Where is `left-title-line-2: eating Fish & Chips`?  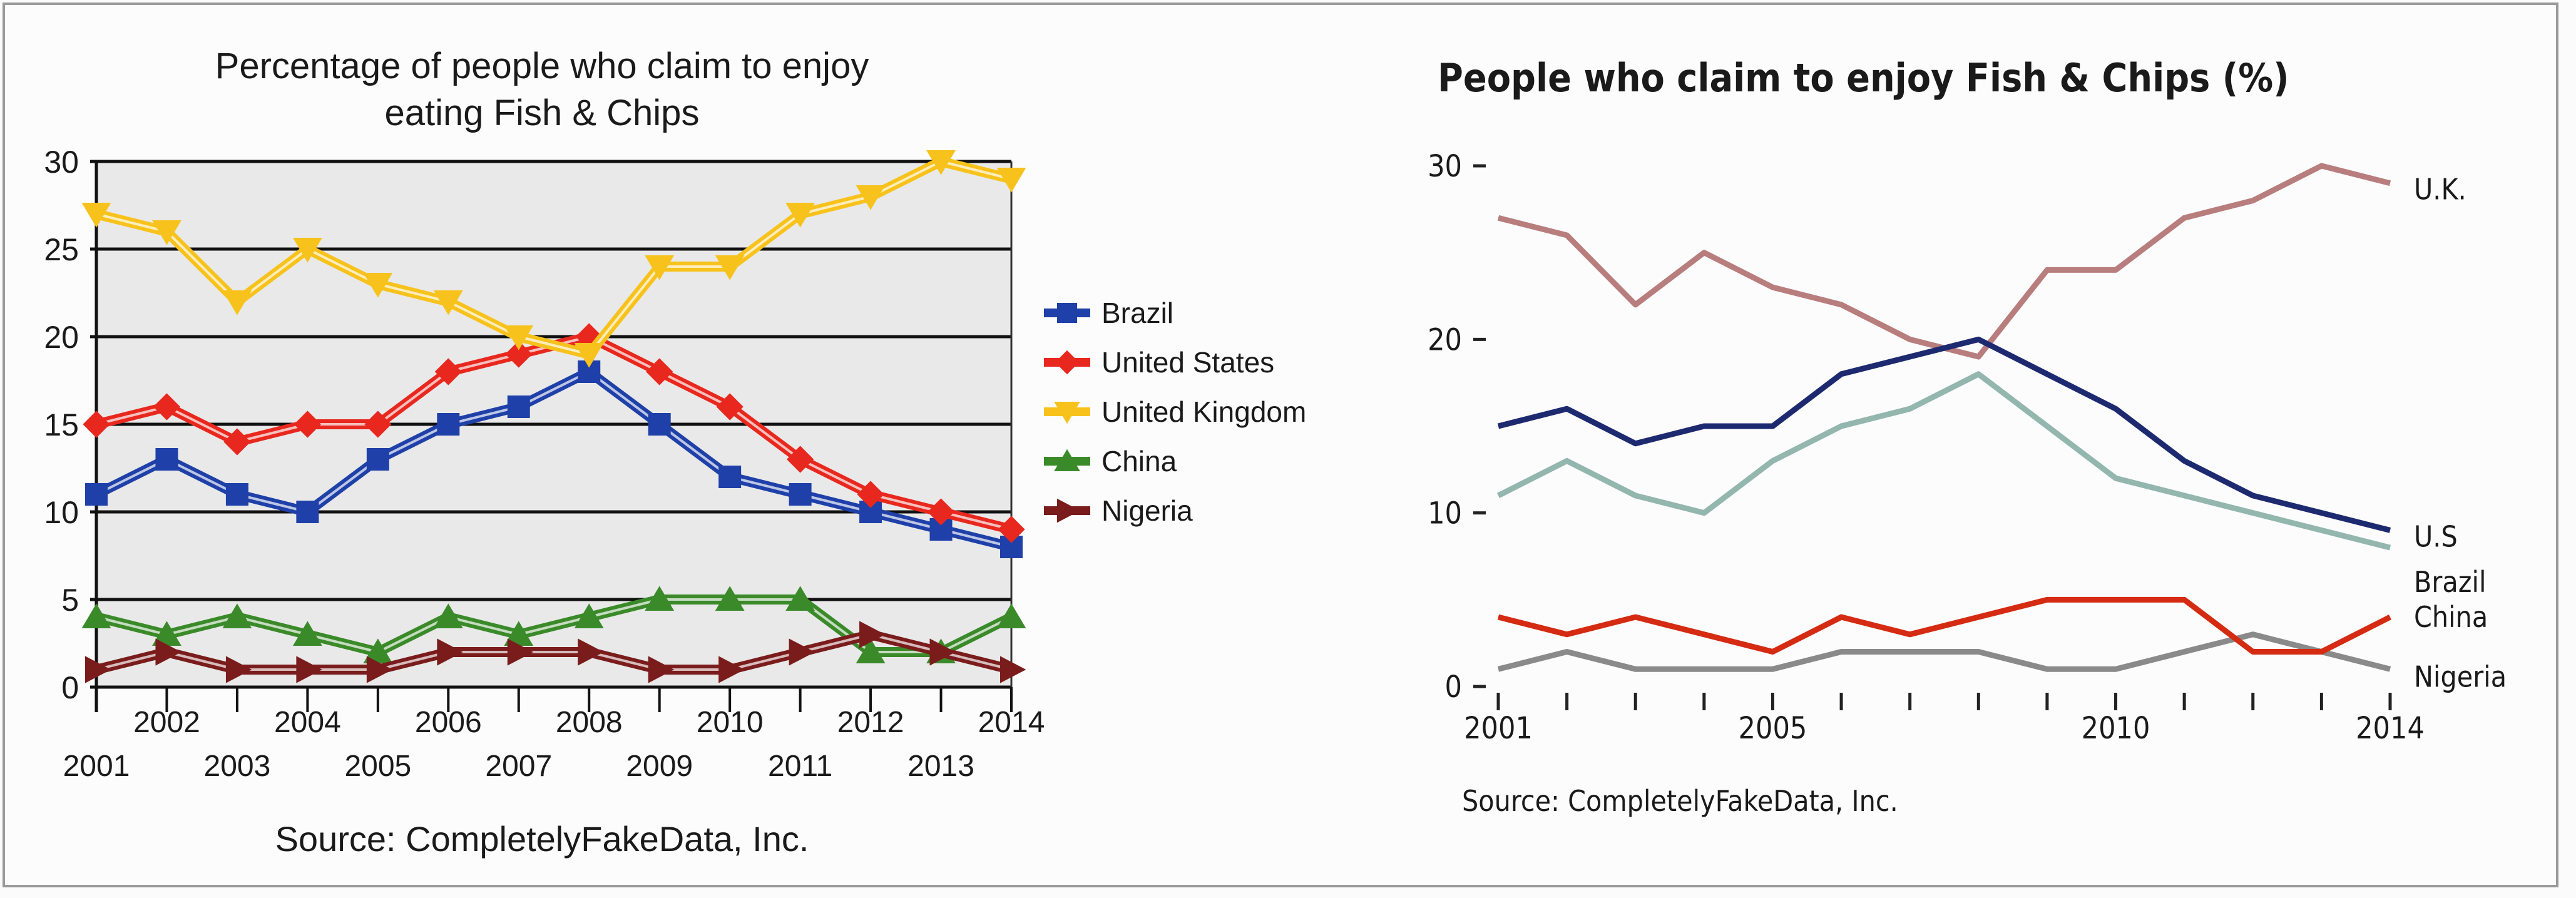
left-title-line-2: eating Fish & Chips is located at coordinates (542, 113).